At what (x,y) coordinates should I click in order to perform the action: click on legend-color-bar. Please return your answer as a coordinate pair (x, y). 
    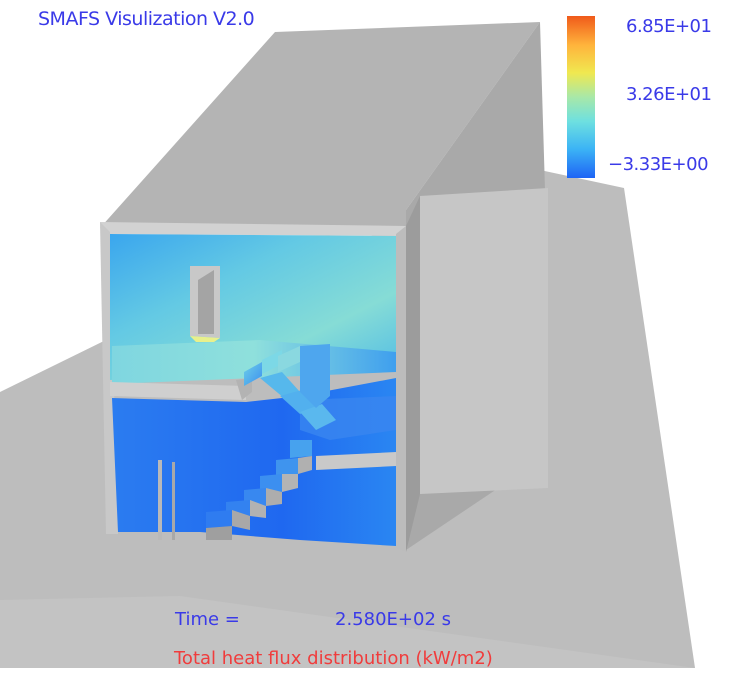
    Looking at the image, I should click on (581, 97).